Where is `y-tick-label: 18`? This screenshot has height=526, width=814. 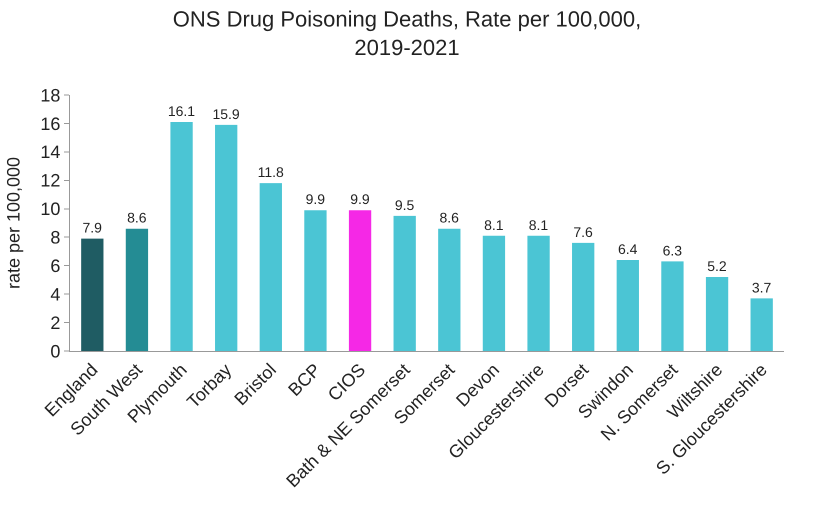
y-tick-label: 18 is located at coordinates (50, 95).